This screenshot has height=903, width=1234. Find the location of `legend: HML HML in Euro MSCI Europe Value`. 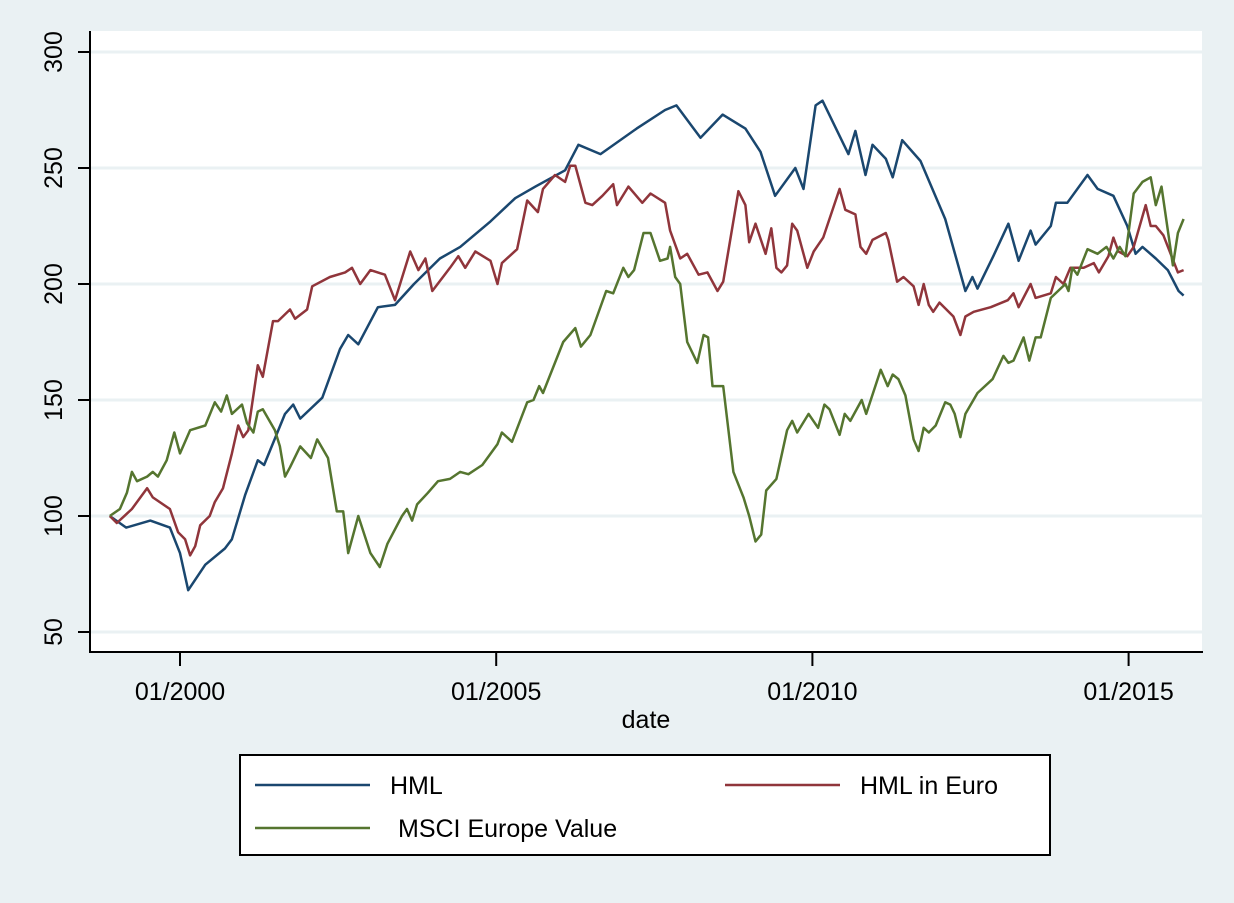

legend: HML HML in Euro MSCI Europe Value is located at coordinates (645, 805).